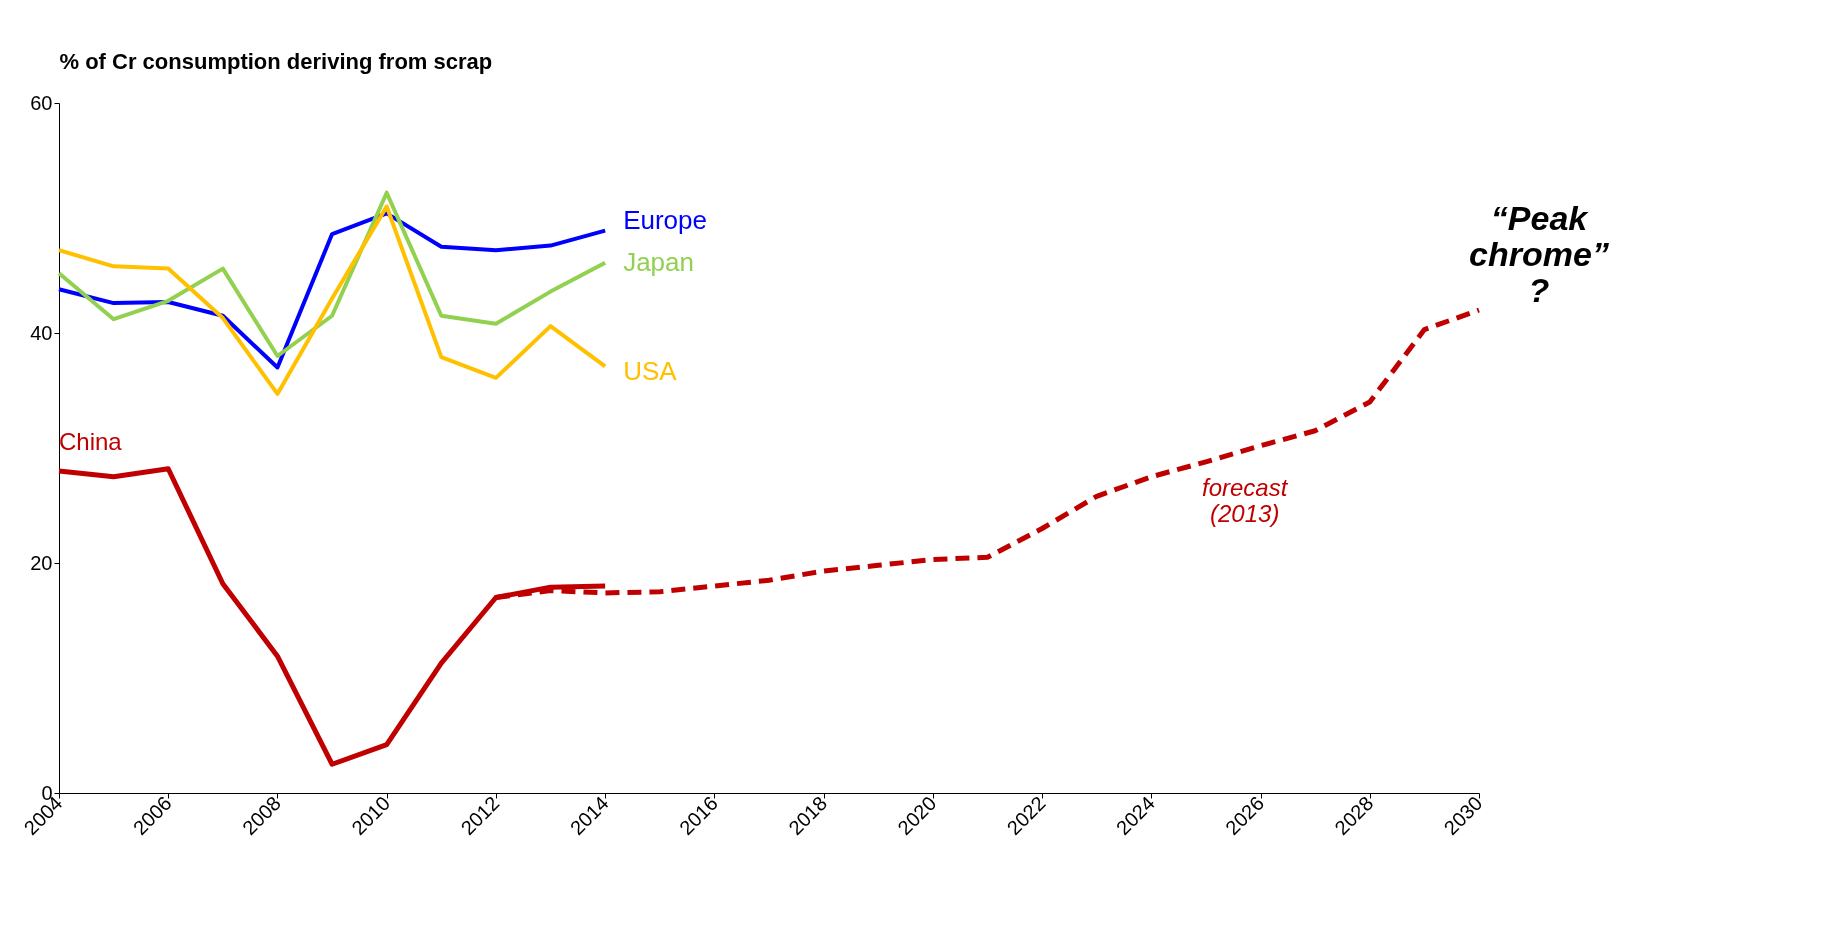  What do you see at coordinates (91, 441) in the screenshot?
I see `series-label: China` at bounding box center [91, 441].